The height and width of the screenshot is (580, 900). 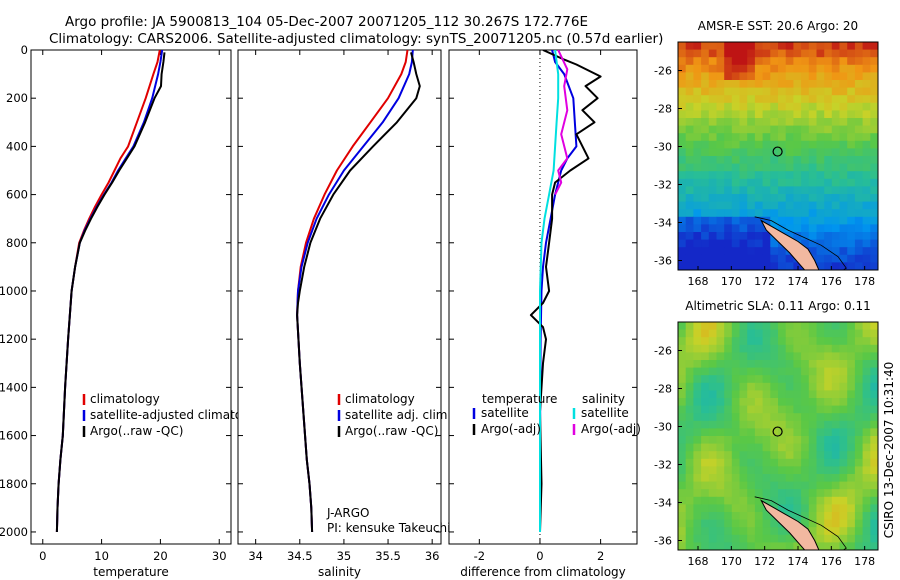 I want to click on difference-legend-title: temperature, so click(x=519, y=399).